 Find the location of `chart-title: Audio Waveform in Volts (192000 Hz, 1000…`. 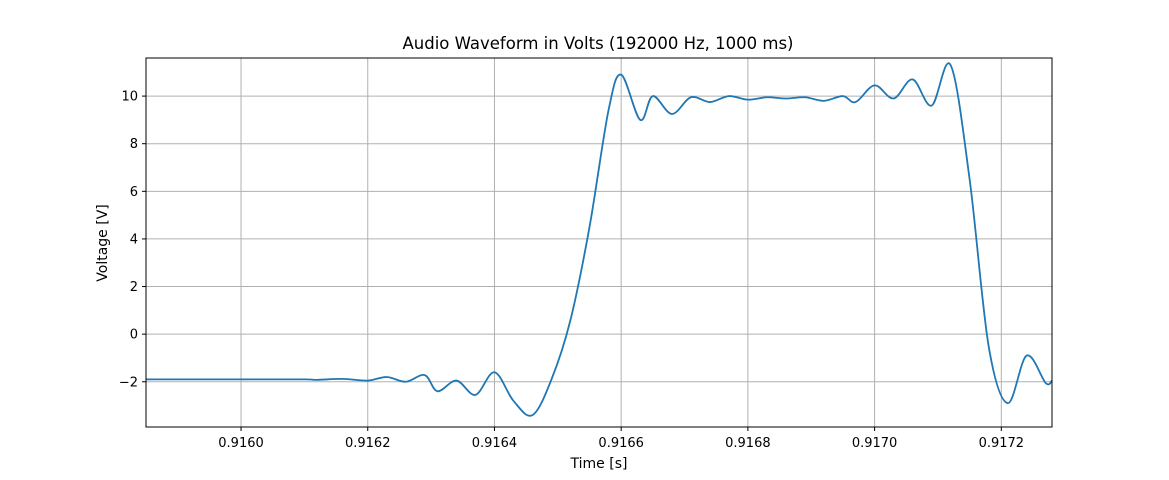

chart-title: Audio Waveform in Volts (192000 Hz, 1000… is located at coordinates (598, 43).